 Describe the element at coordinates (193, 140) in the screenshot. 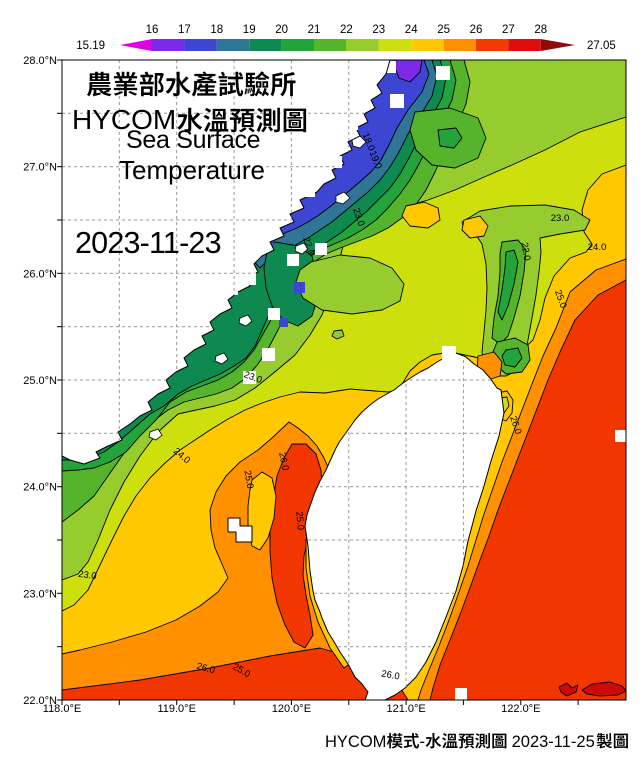

I see `svg-text: Sea Surface` at that location.